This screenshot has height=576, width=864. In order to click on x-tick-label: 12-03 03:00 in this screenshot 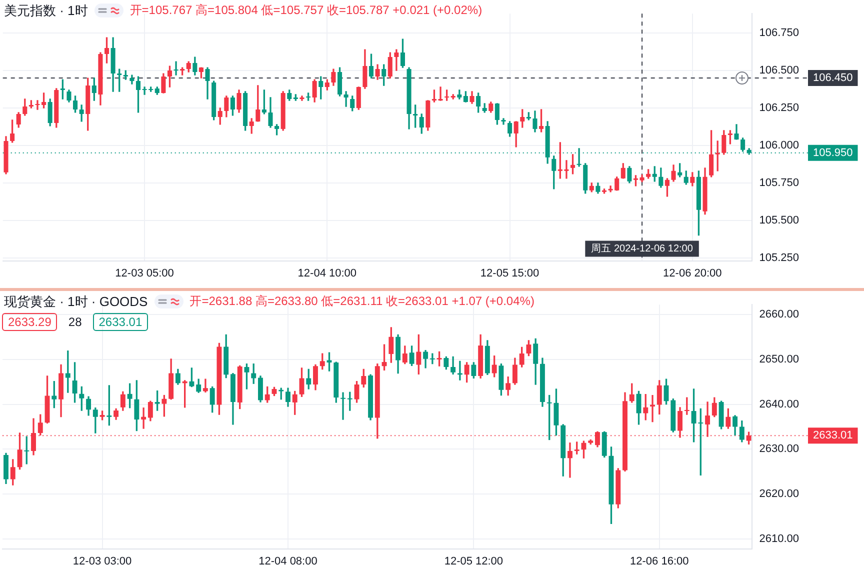, I will do `click(102, 561)`.